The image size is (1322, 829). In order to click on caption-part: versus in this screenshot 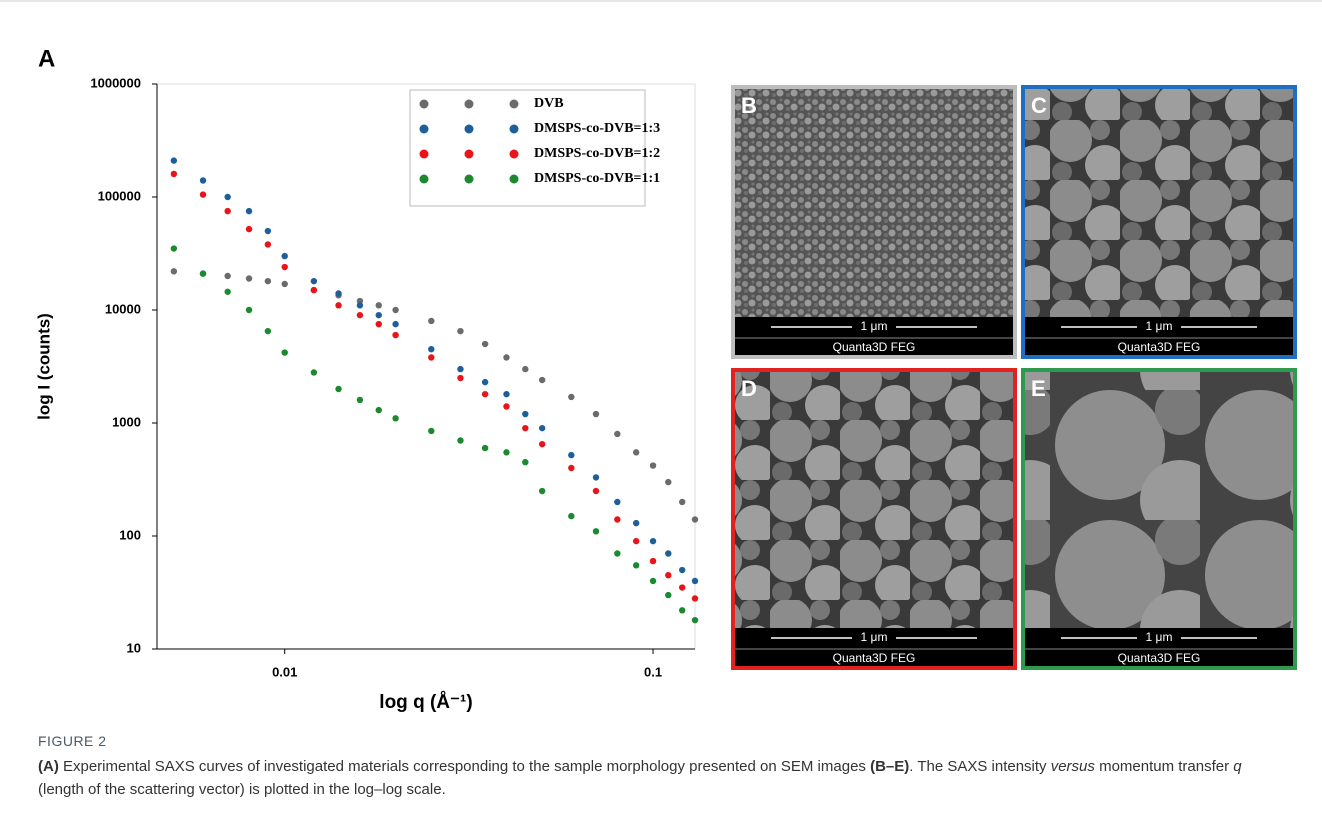, I will do `click(1072, 766)`.